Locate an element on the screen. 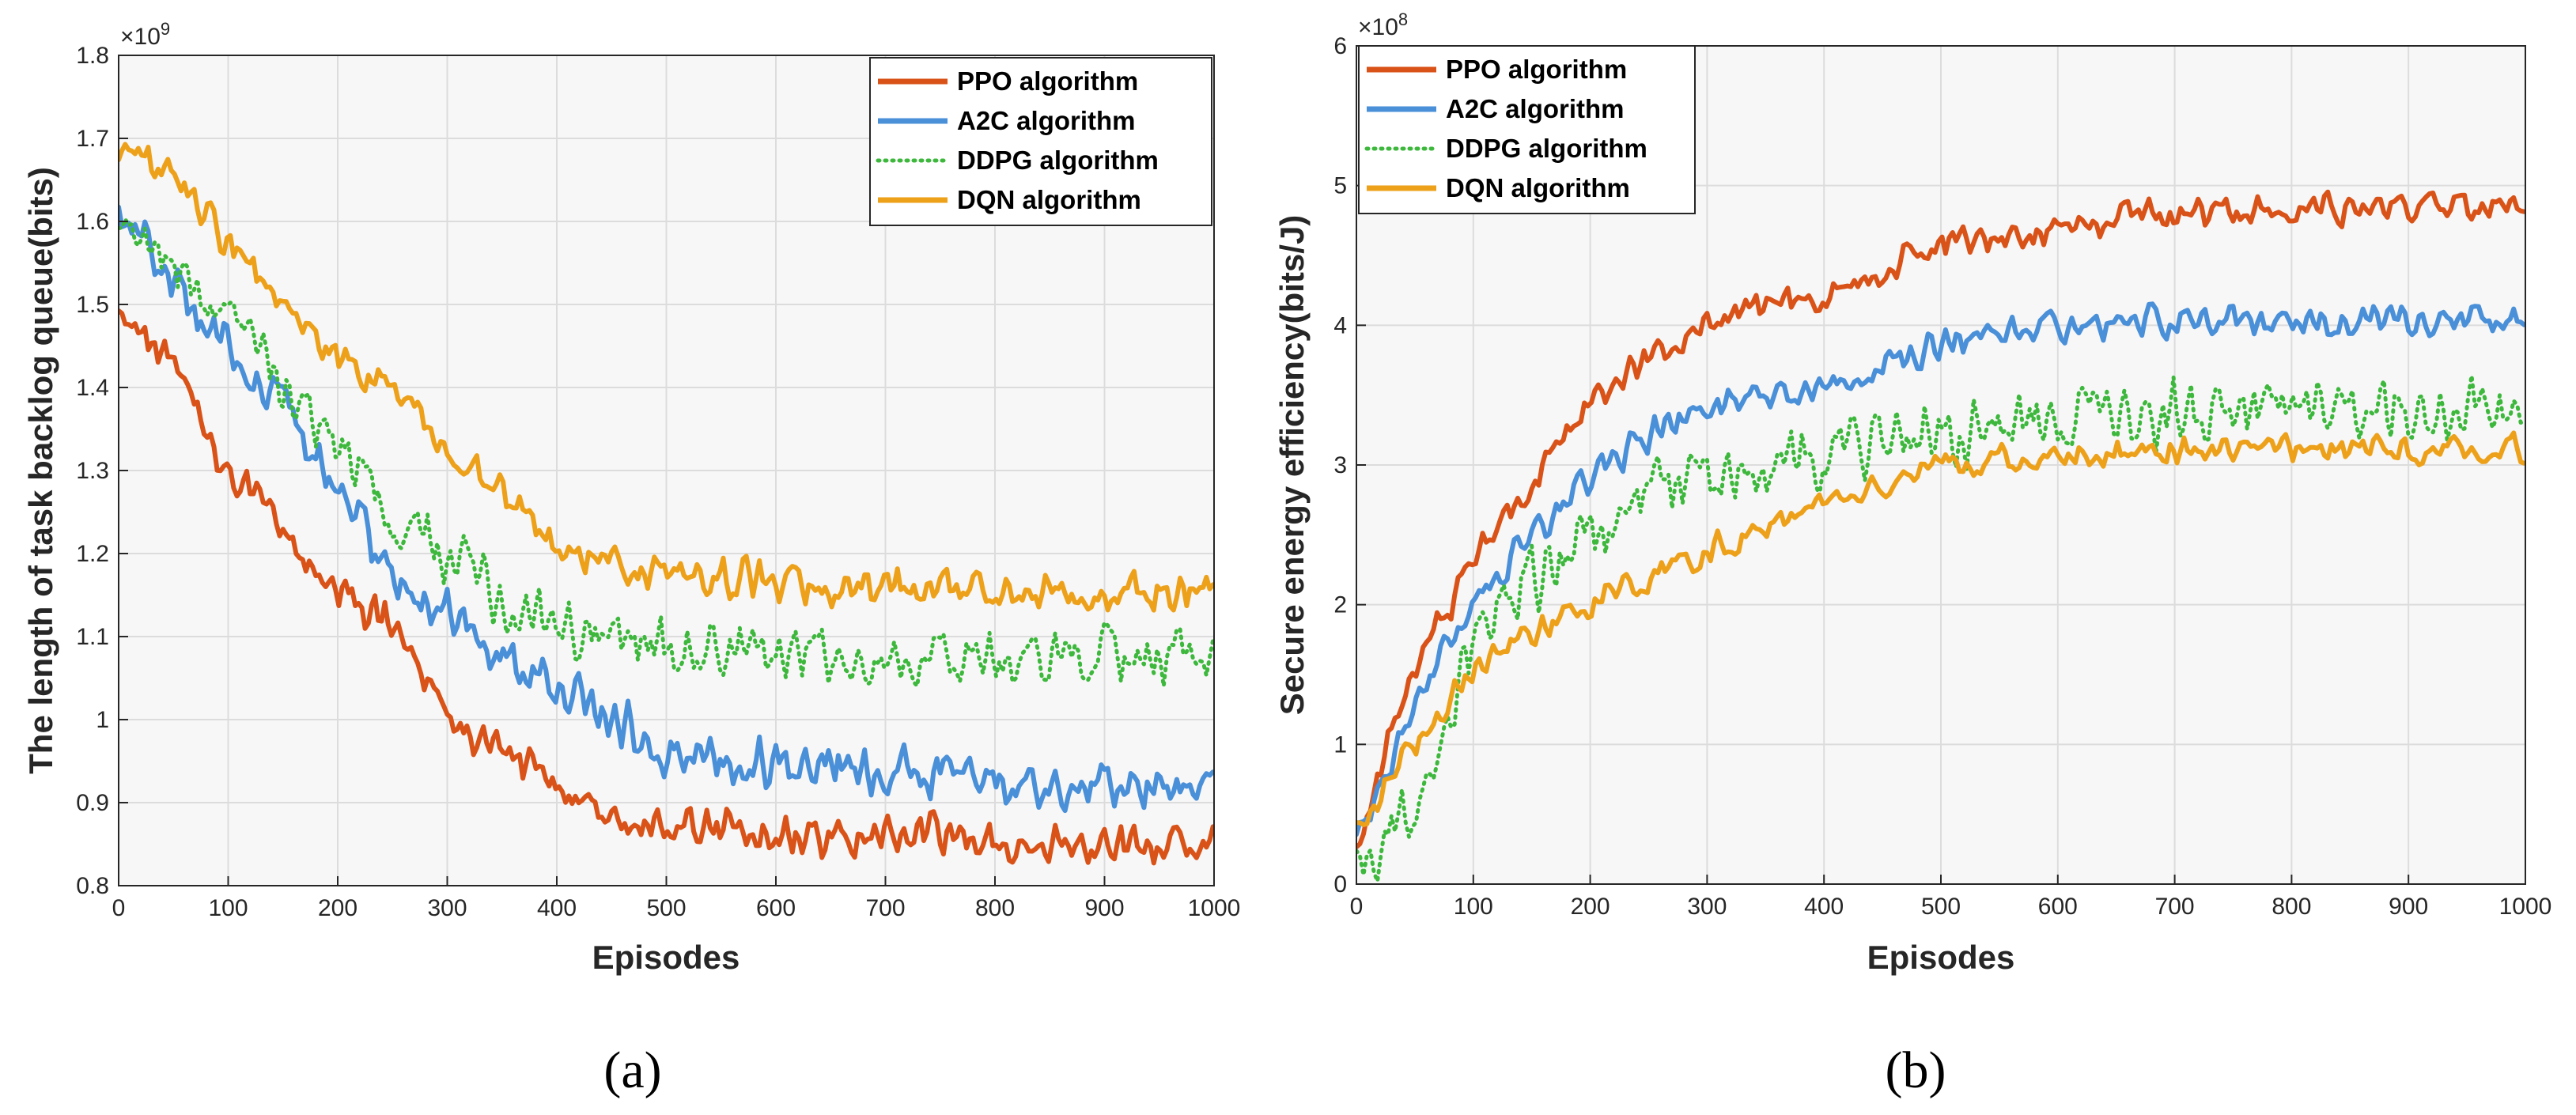 Image resolution: width=2576 pixels, height=1115 pixels. y-axis-label-a: The length of task backlog queue(bits) is located at coordinates (40, 470).